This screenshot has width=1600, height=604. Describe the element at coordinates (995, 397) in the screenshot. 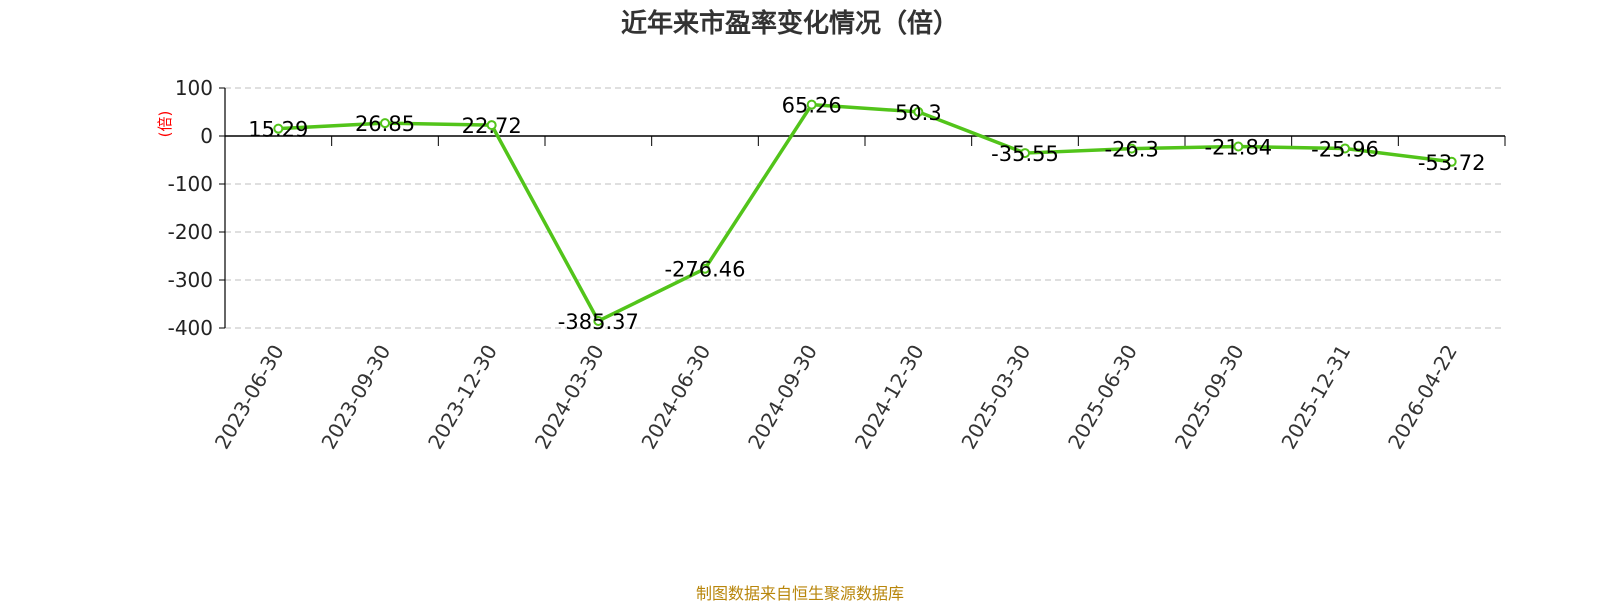

I see `x-tick-label: 2025-03-30` at that location.